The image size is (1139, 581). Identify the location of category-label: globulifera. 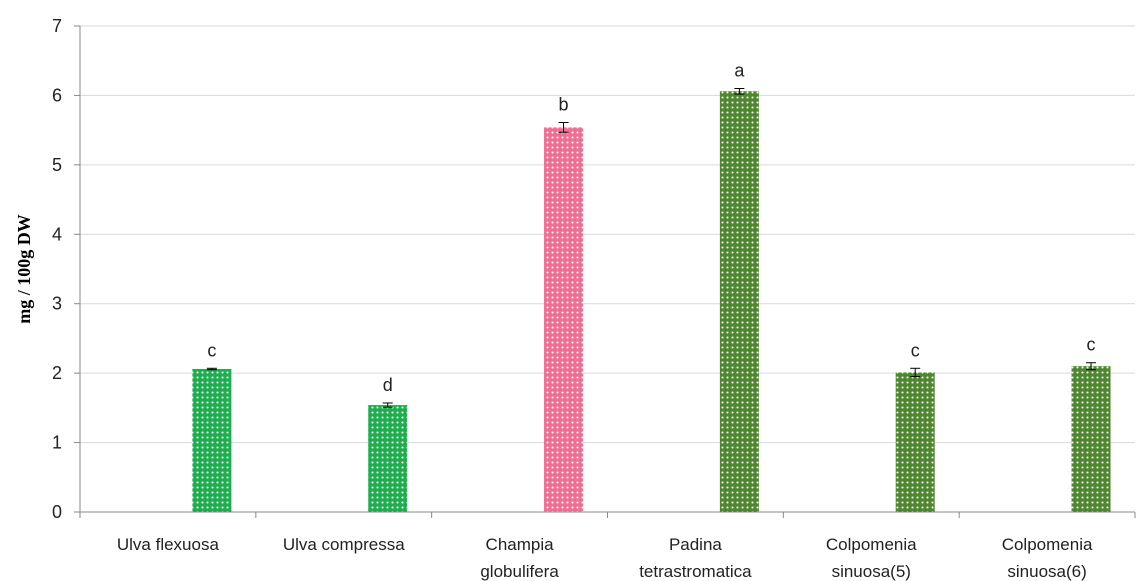
(519, 571).